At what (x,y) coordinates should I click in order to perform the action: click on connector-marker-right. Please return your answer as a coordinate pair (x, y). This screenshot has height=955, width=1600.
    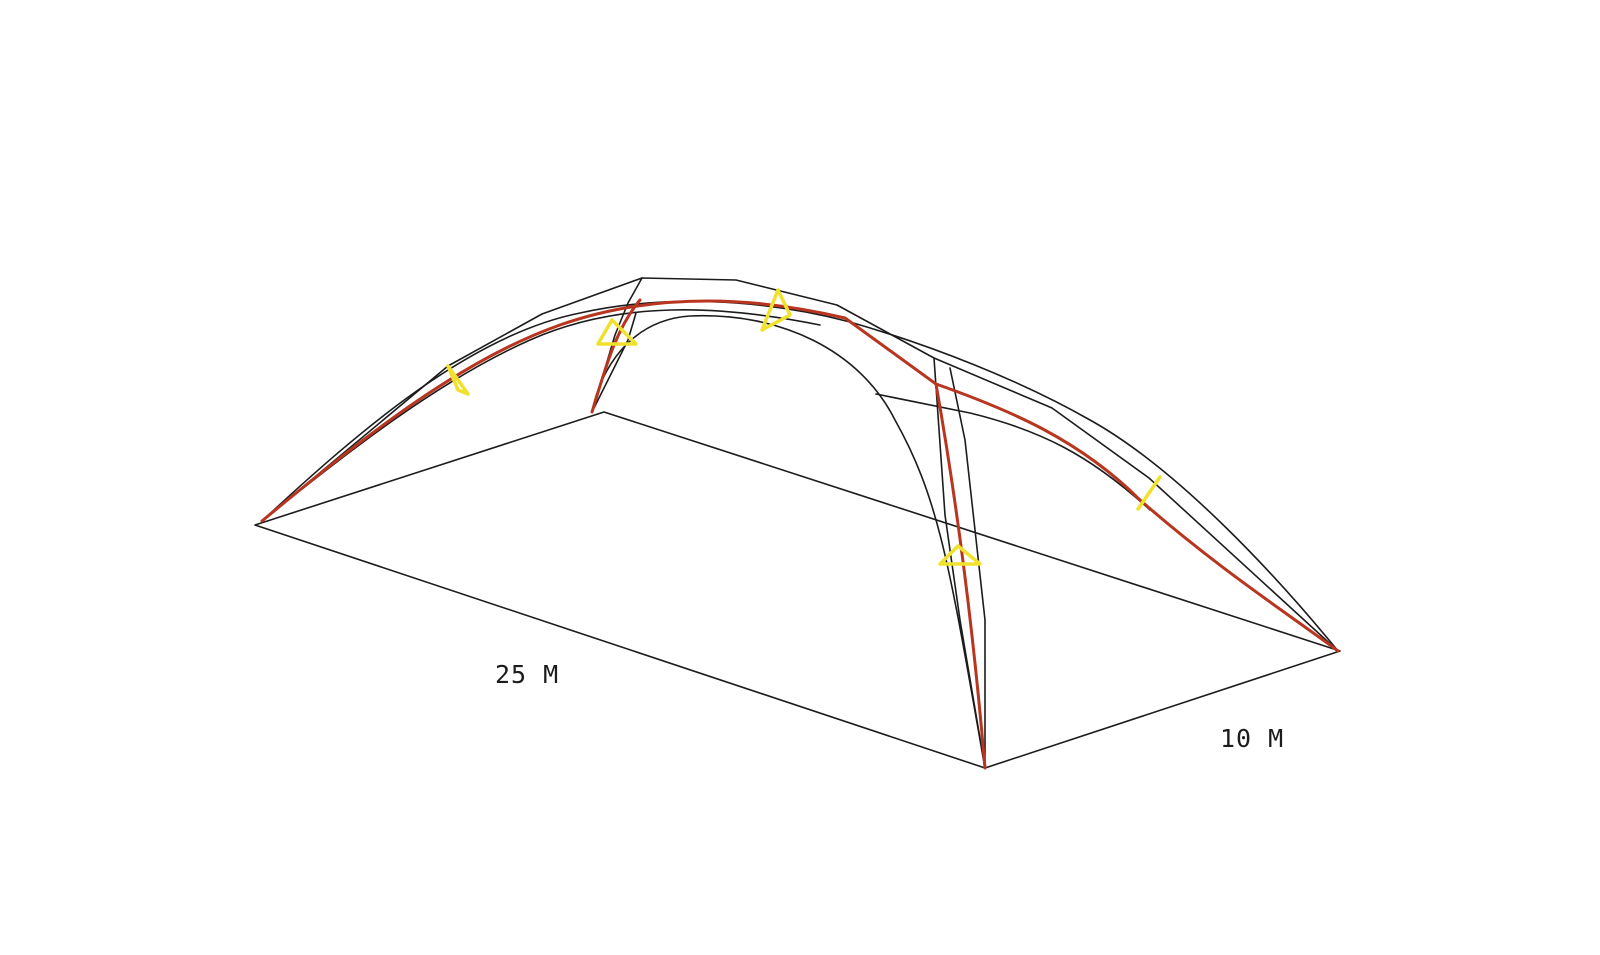
    Looking at the image, I should click on (1149, 493).